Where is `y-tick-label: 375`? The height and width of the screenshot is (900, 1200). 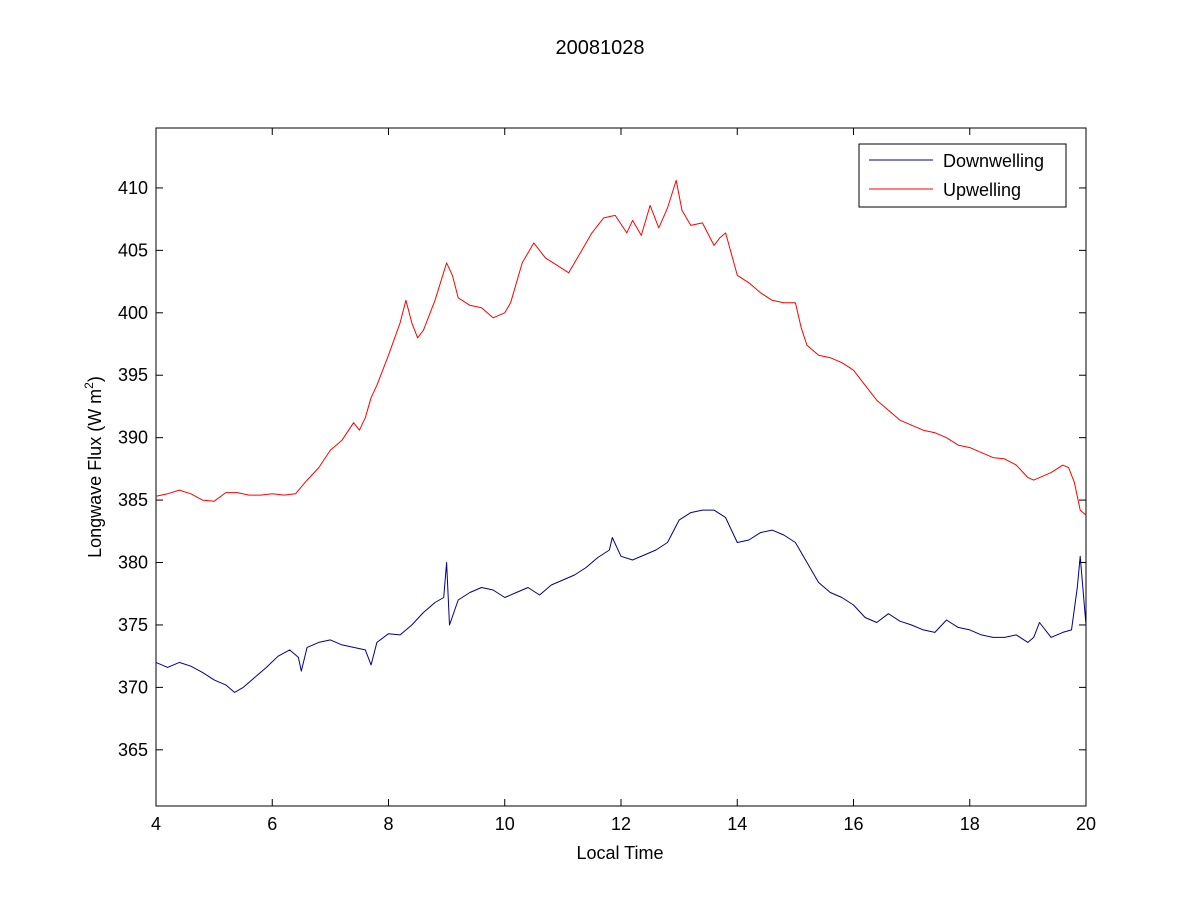 y-tick-label: 375 is located at coordinates (133, 625).